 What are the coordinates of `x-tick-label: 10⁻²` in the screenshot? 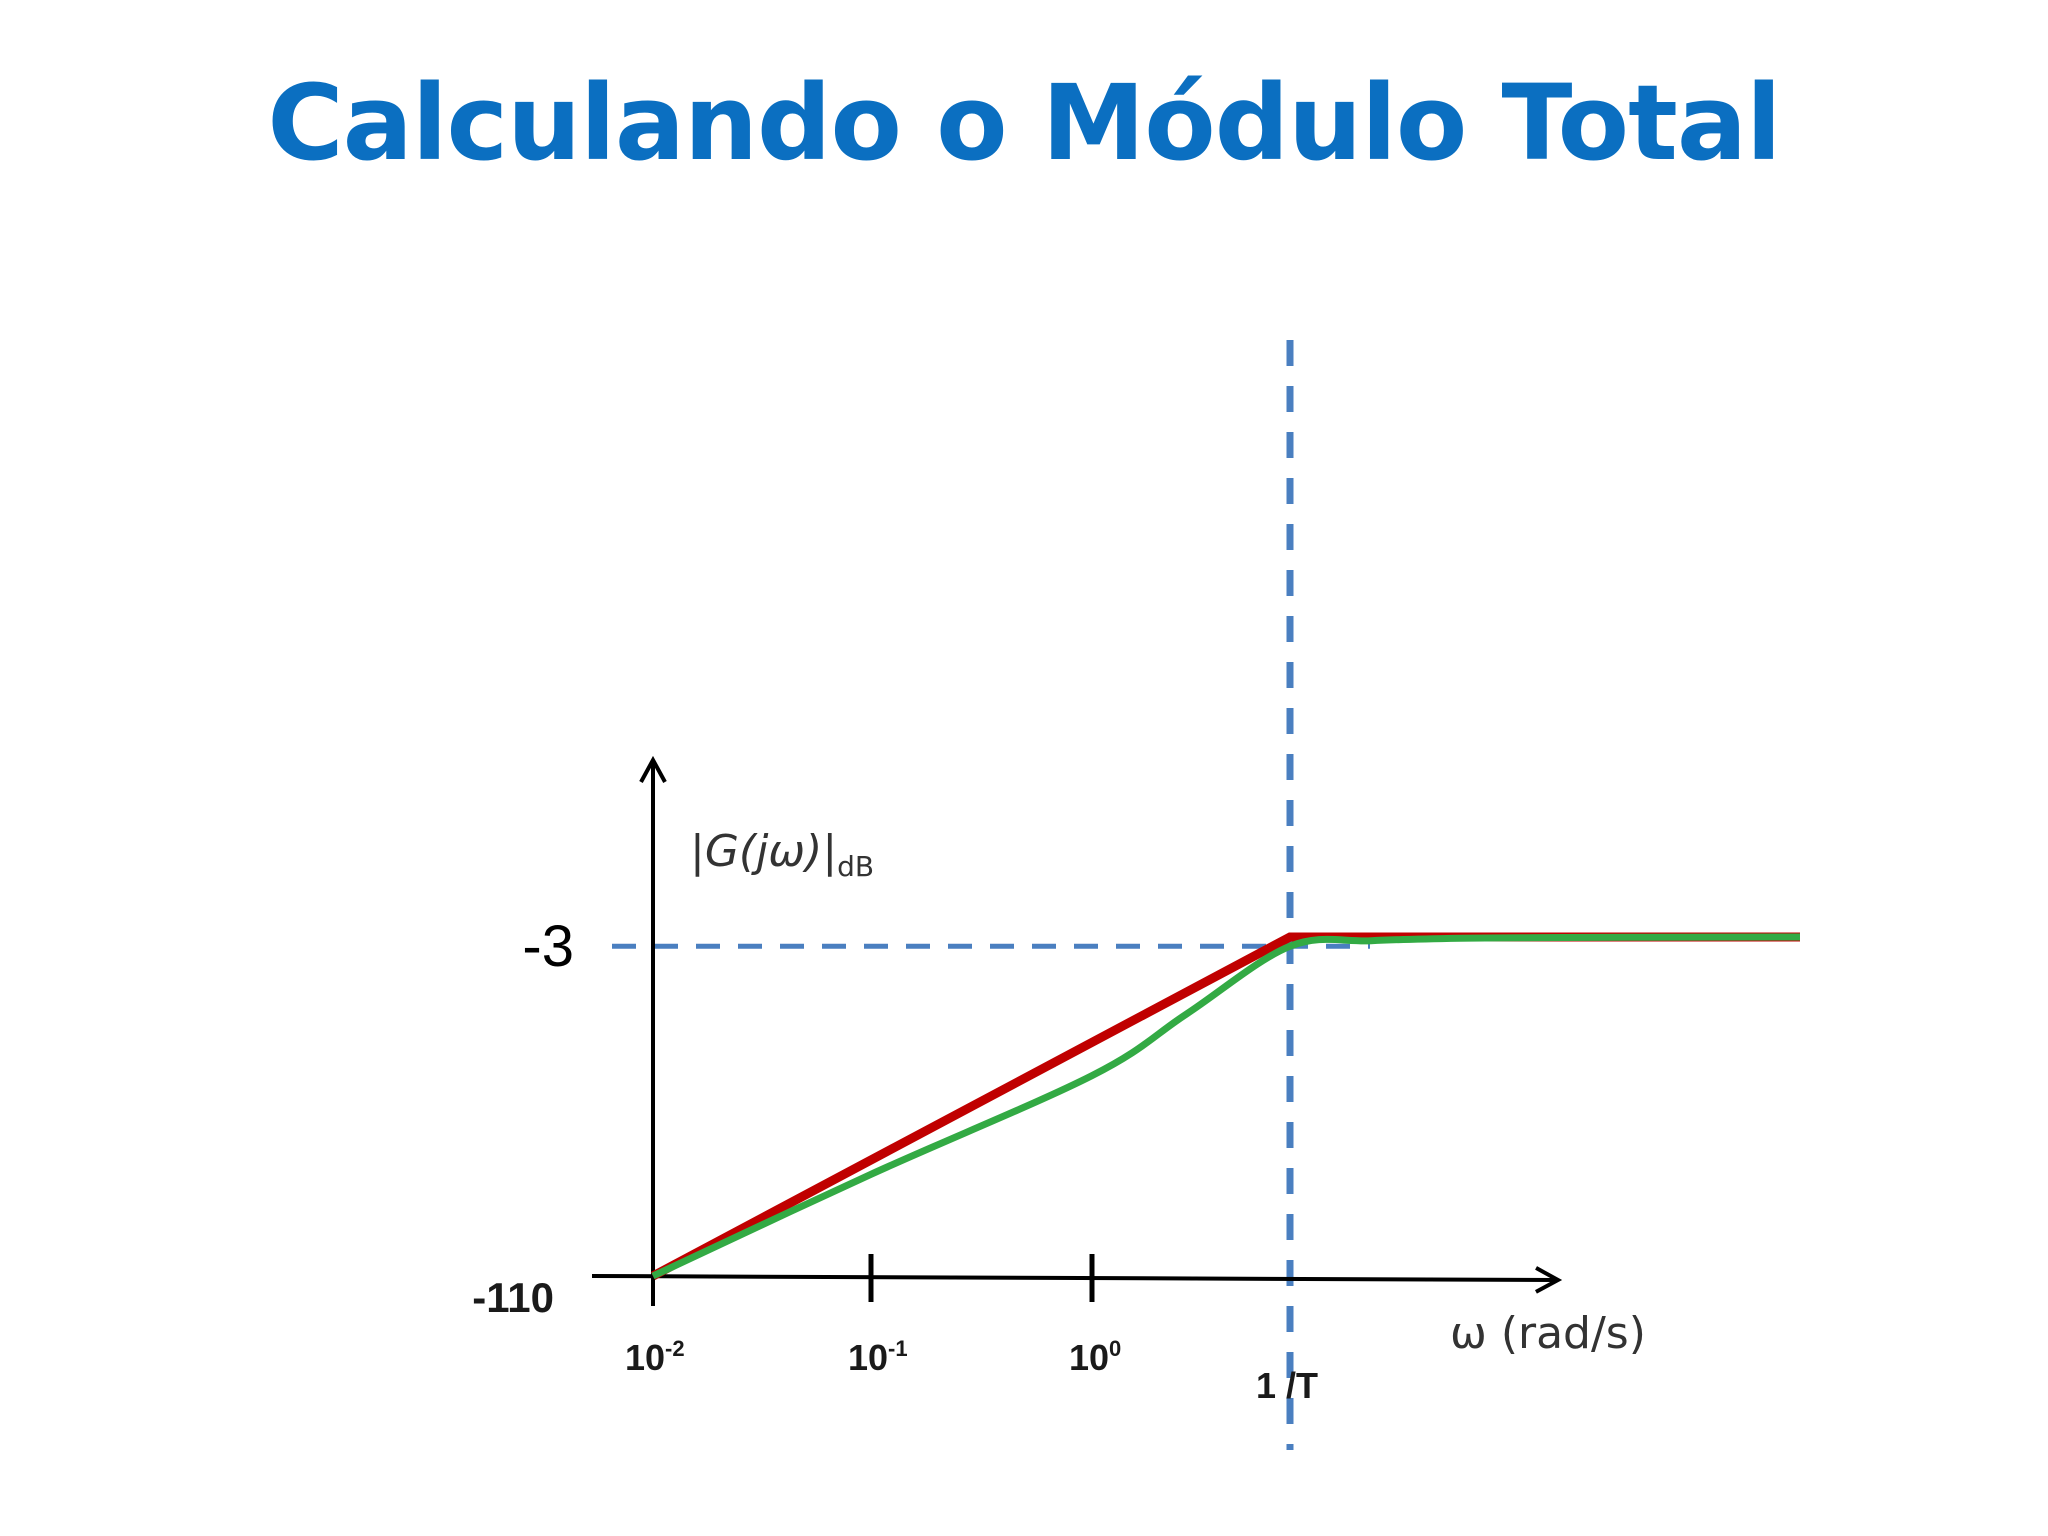 It's located at (655, 1357).